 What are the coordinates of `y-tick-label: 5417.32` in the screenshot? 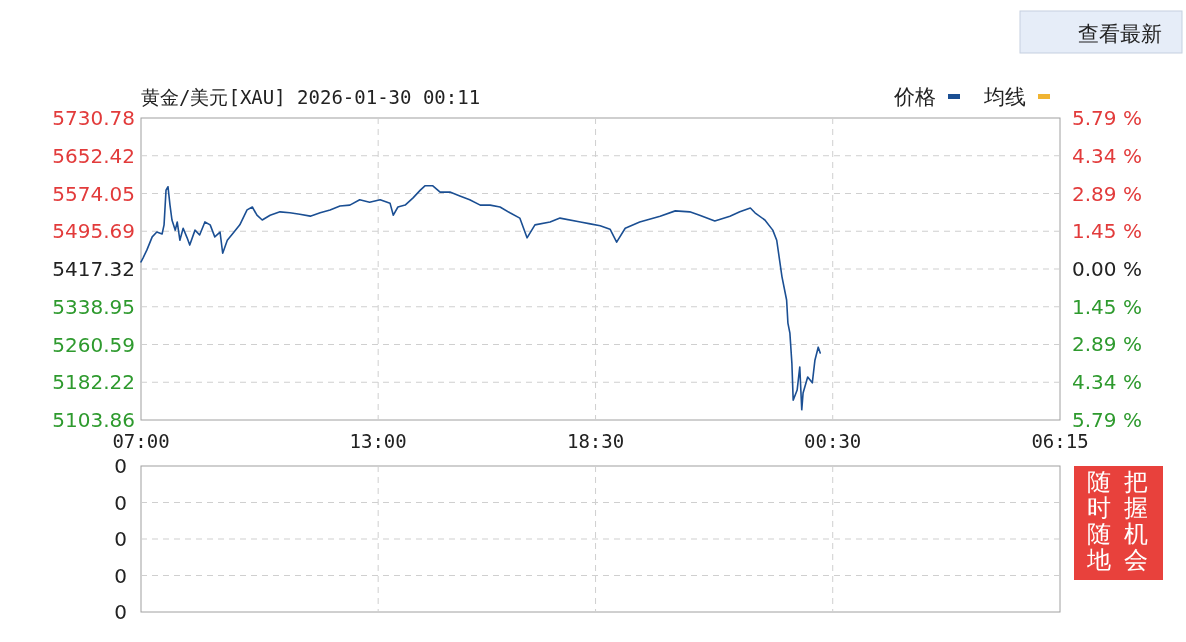 It's located at (93, 269).